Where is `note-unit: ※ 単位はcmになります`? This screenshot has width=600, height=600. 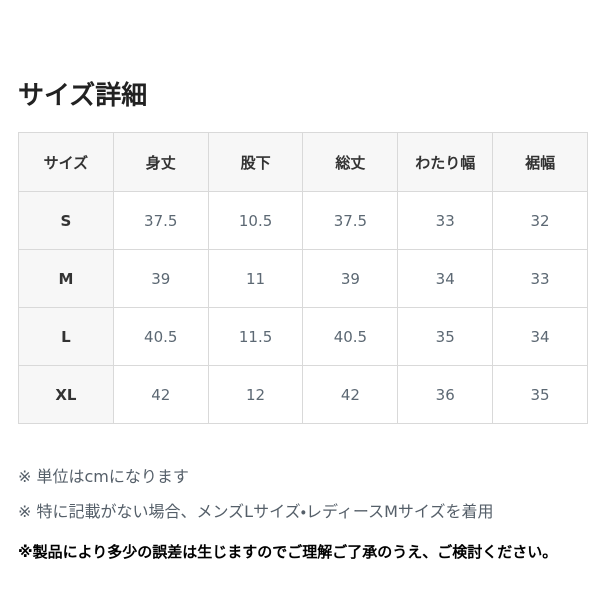
note-unit: ※ 単位はcmになります is located at coordinates (103, 476).